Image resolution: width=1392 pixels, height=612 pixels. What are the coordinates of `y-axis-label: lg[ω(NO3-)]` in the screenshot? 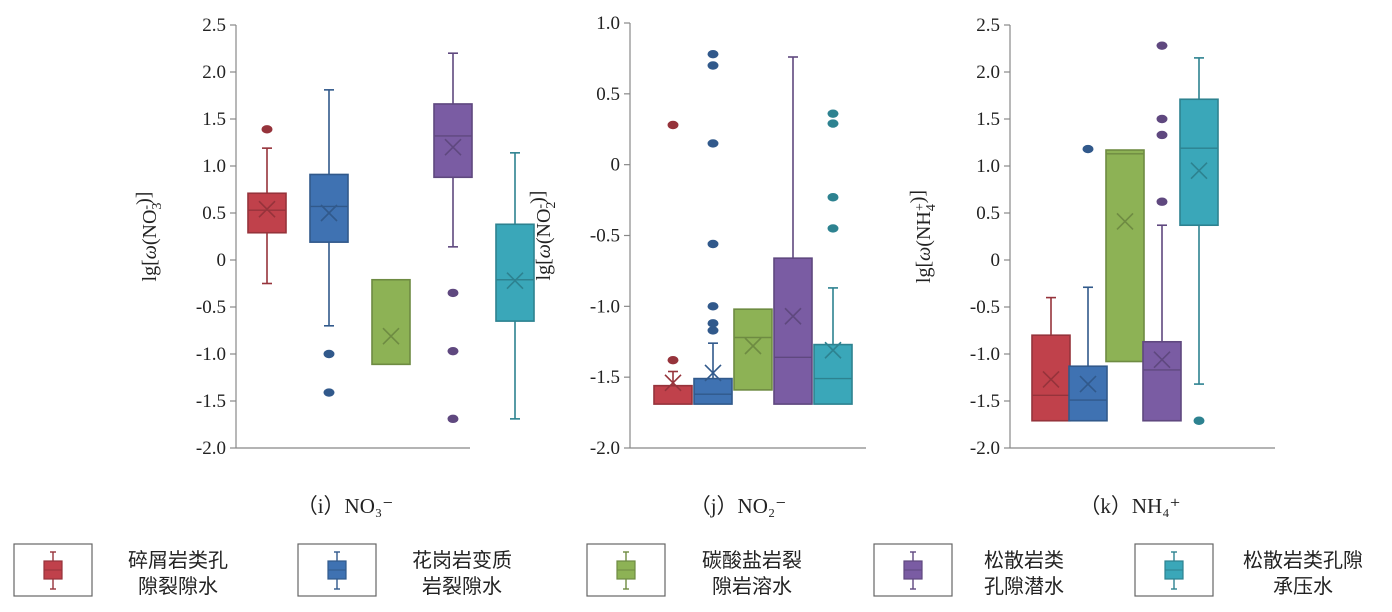 It's located at (149, 237).